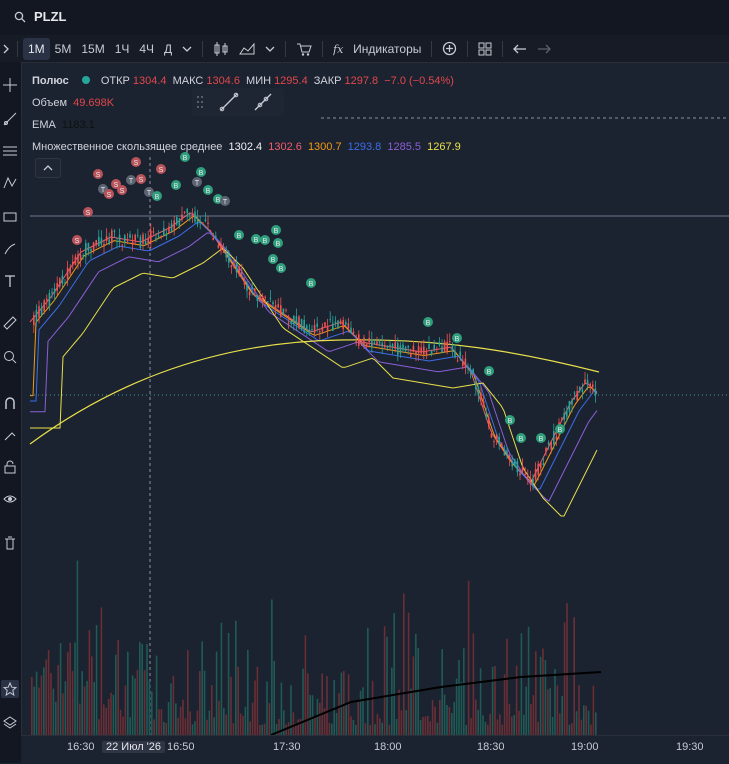 Image resolution: width=729 pixels, height=764 pixels. I want to click on timeframe-1m: 1М, so click(36, 48).